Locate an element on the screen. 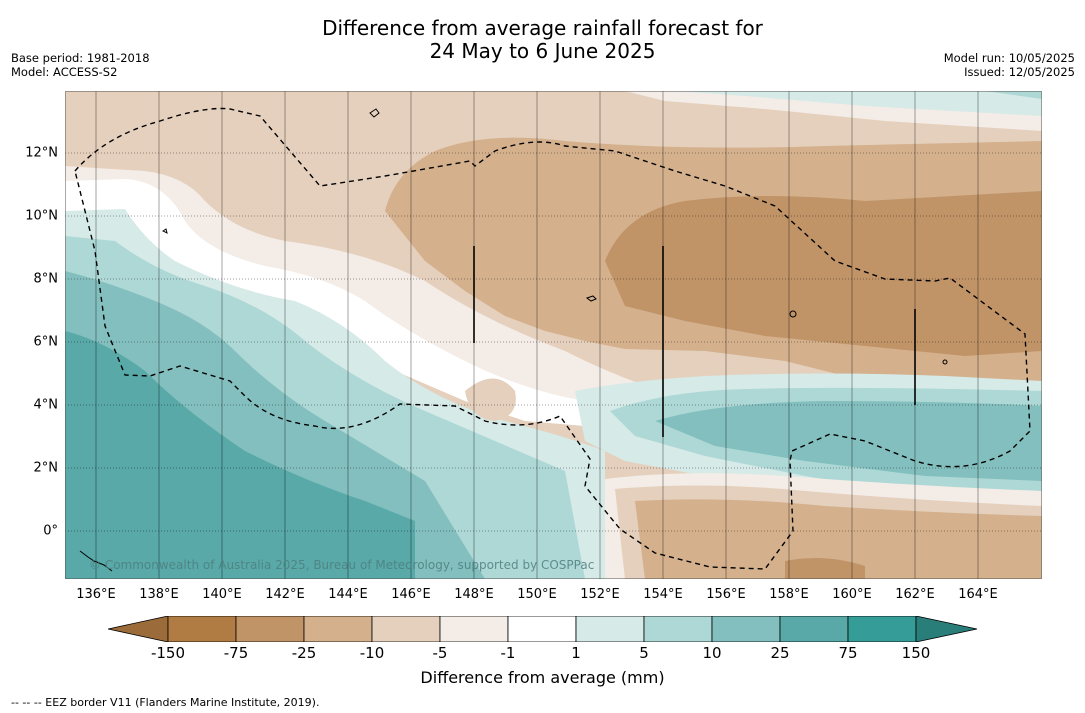 This screenshot has height=713, width=1085. colorbar-tick-label: 75 is located at coordinates (848, 653).